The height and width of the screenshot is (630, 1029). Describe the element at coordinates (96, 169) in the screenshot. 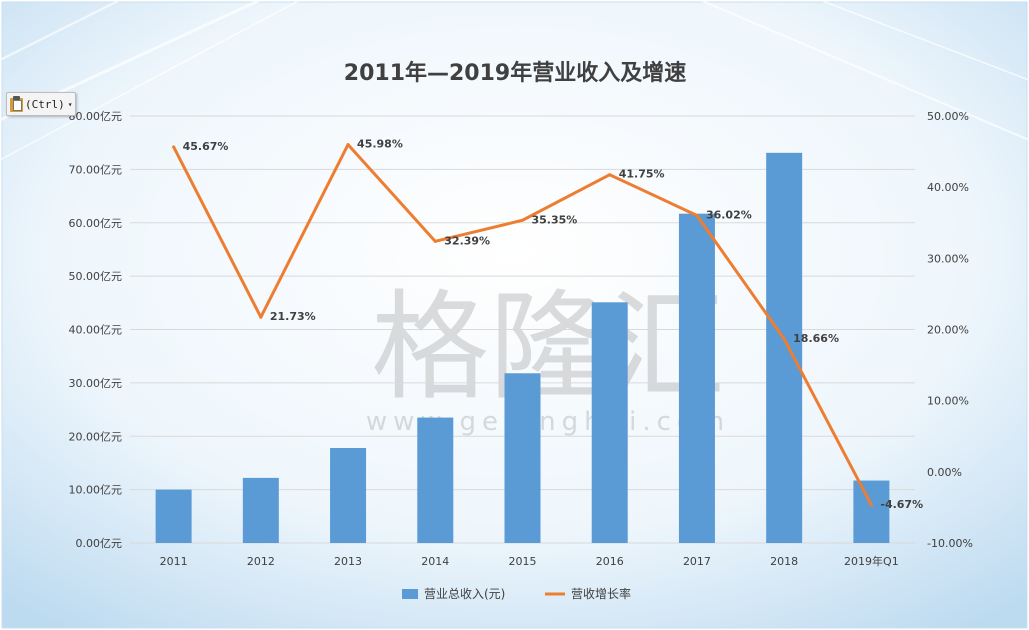

I see `left-tick-label: 70.00亿元` at that location.